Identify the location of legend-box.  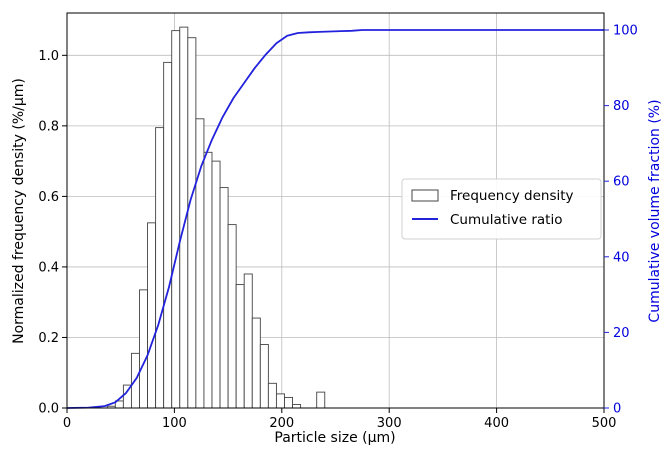
(501, 209).